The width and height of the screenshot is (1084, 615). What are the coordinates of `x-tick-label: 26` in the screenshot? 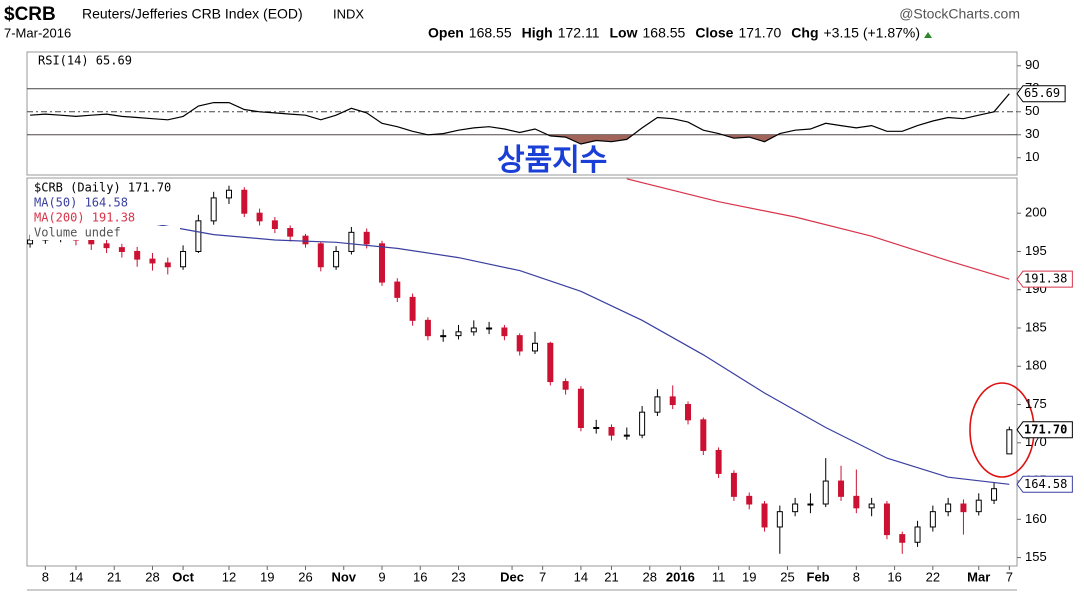 It's located at (305, 576).